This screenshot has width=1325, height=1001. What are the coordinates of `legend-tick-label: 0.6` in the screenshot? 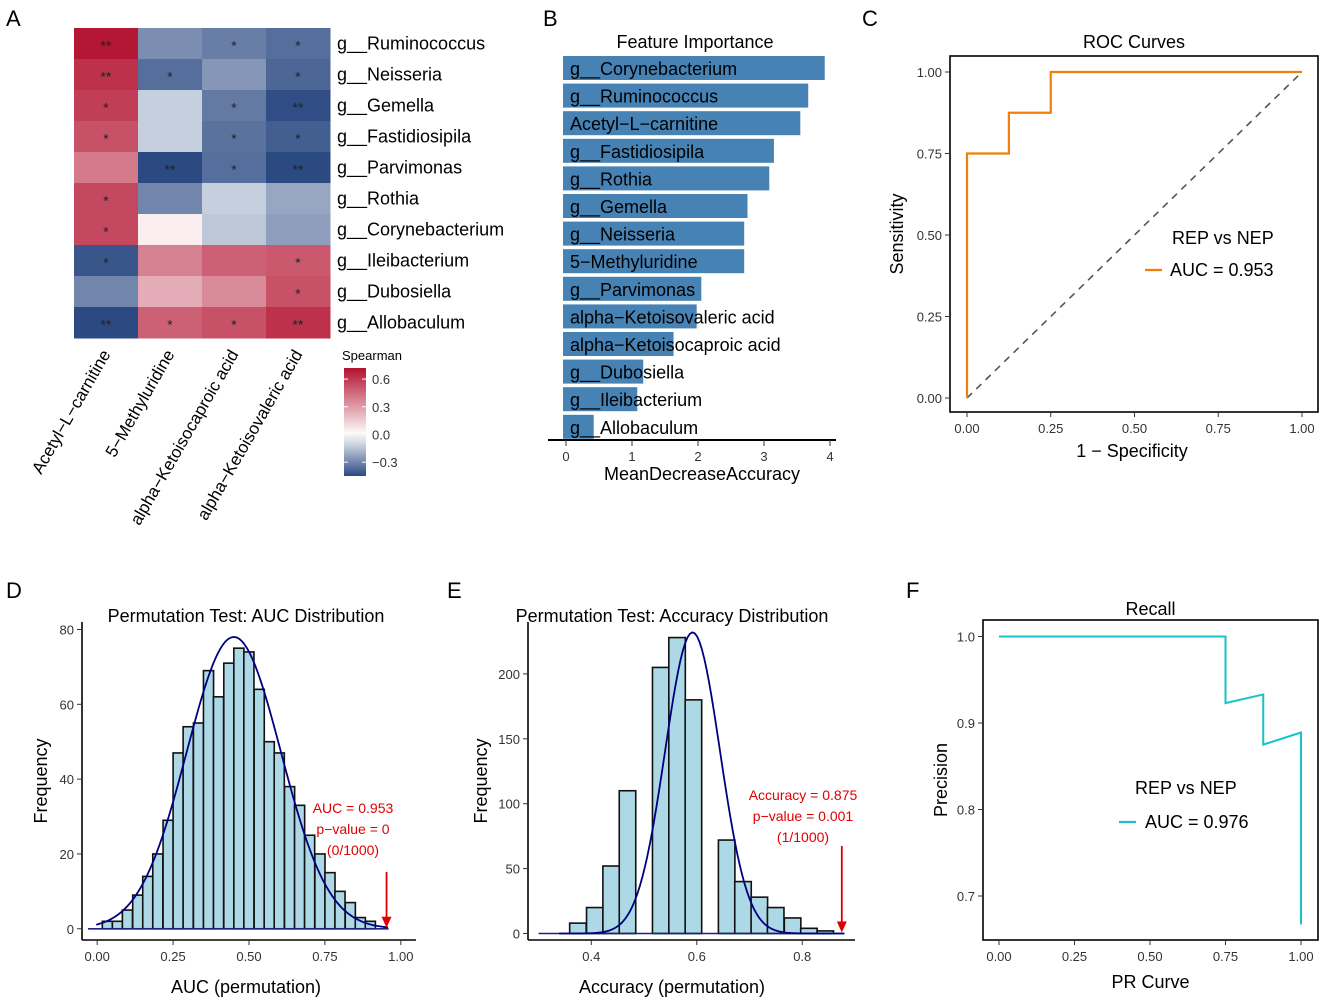 It's located at (381, 379).